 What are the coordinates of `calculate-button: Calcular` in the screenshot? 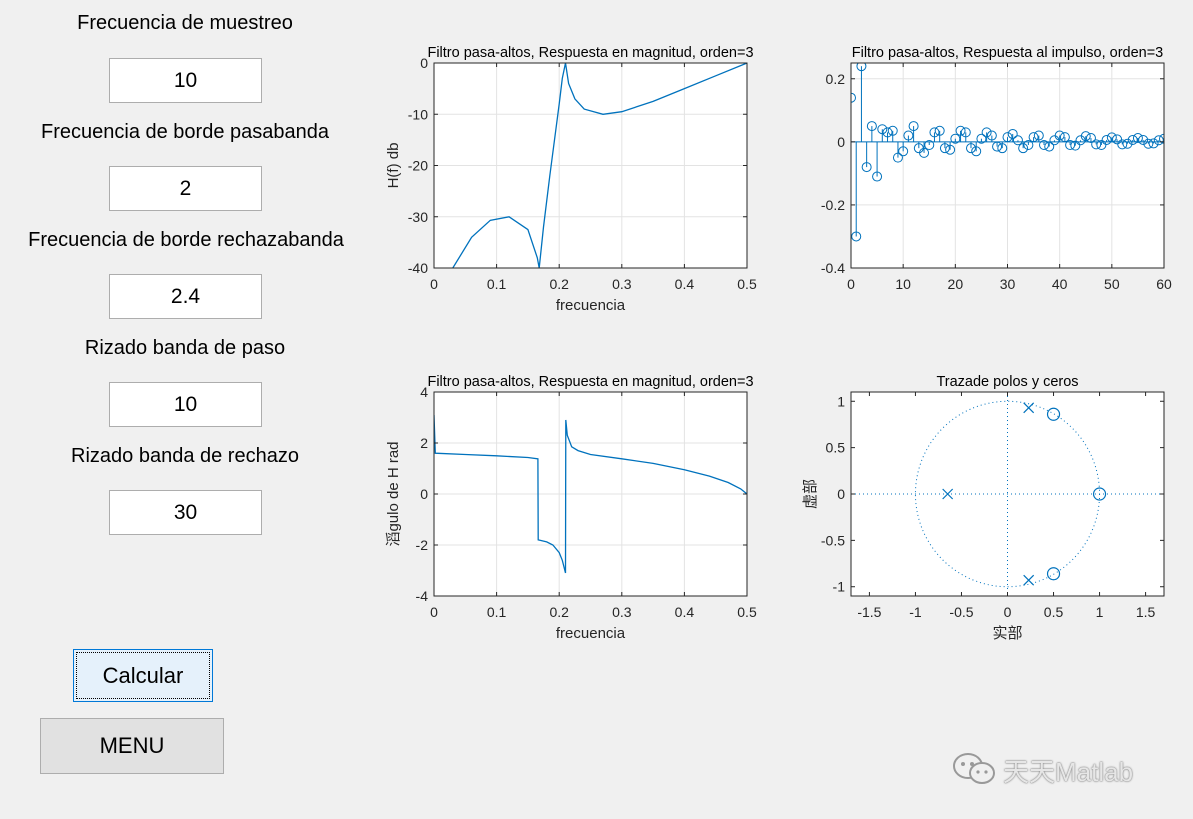 It's located at (143, 675).